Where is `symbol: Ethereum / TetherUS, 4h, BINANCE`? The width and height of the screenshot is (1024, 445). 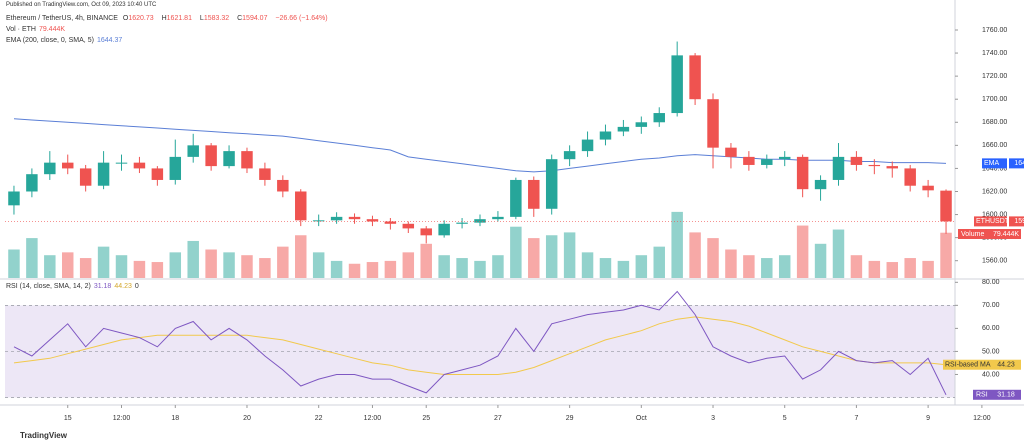
symbol: Ethereum / TetherUS, 4h, BINANCE is located at coordinates (62, 18).